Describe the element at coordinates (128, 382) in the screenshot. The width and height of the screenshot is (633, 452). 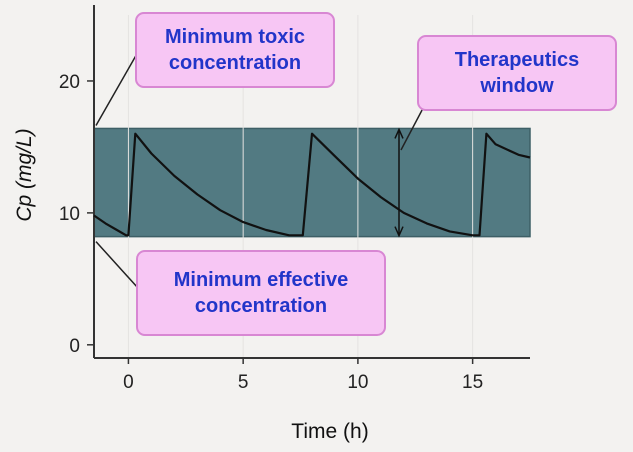
I see `x-tick-label: 0` at that location.